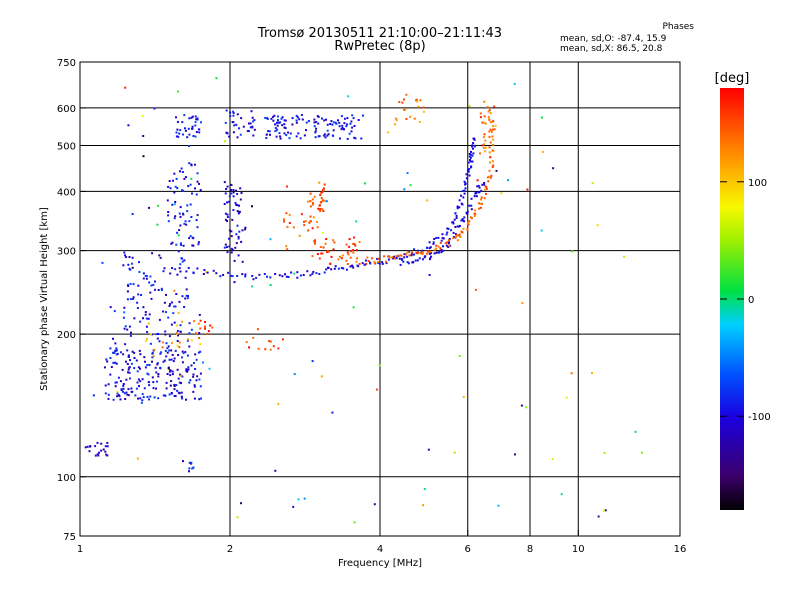 The image size is (800, 600). What do you see at coordinates (759, 417) in the screenshot?
I see `colorbar-tick-label: -100` at bounding box center [759, 417].